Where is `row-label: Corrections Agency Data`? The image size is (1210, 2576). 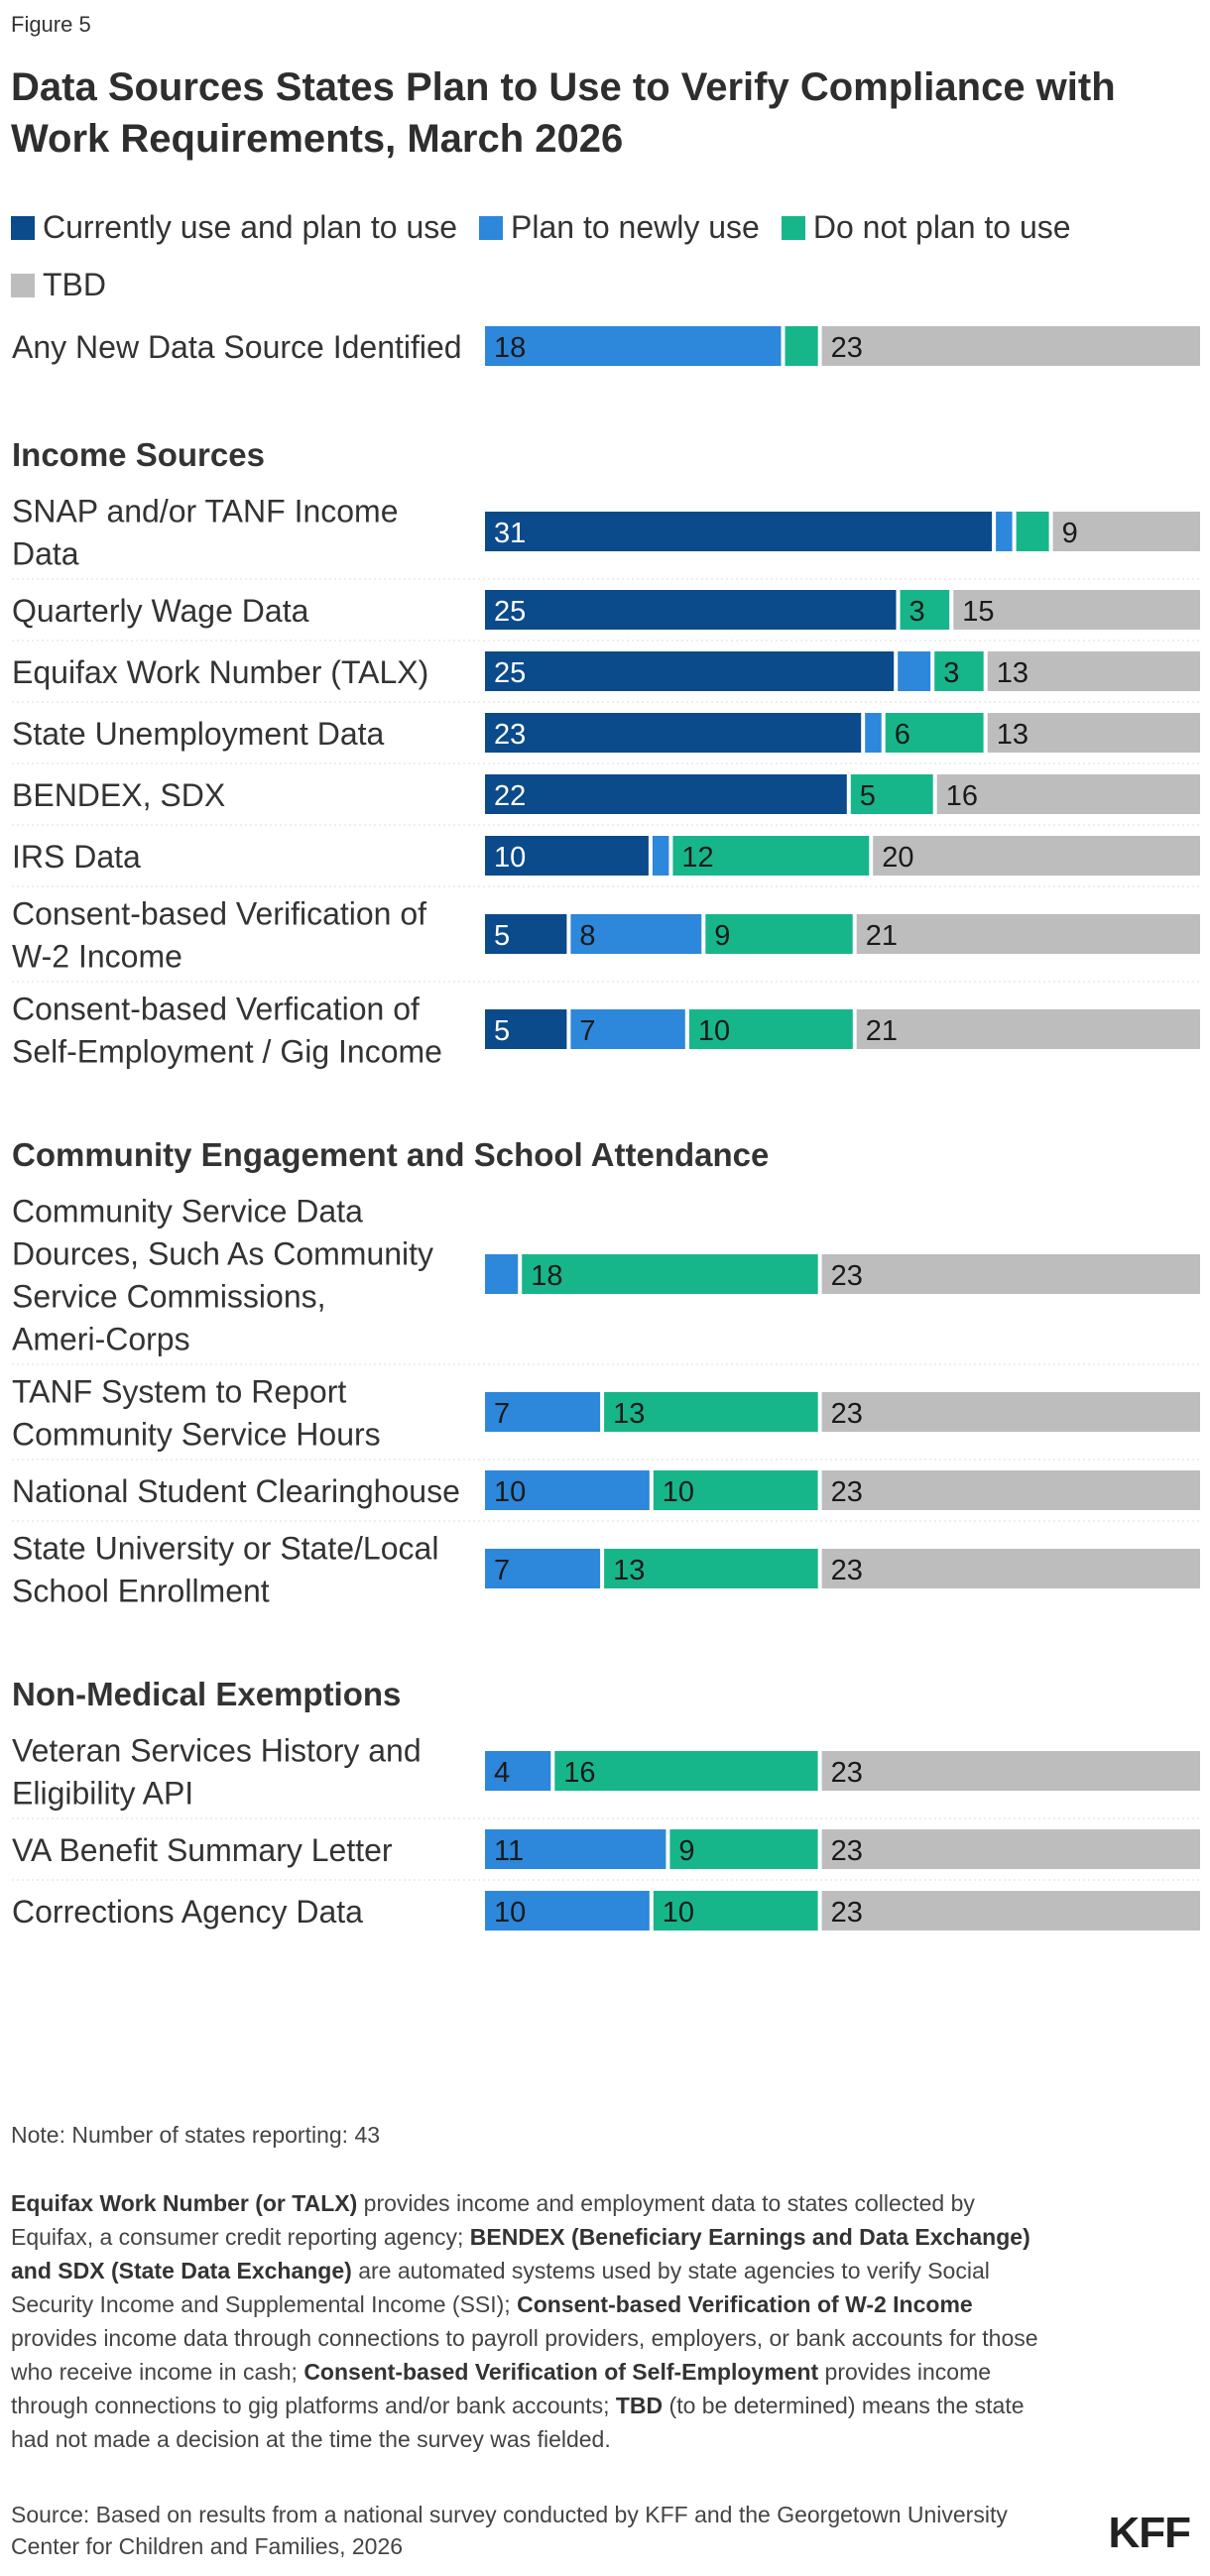 row-label: Corrections Agency Data is located at coordinates (187, 1912).